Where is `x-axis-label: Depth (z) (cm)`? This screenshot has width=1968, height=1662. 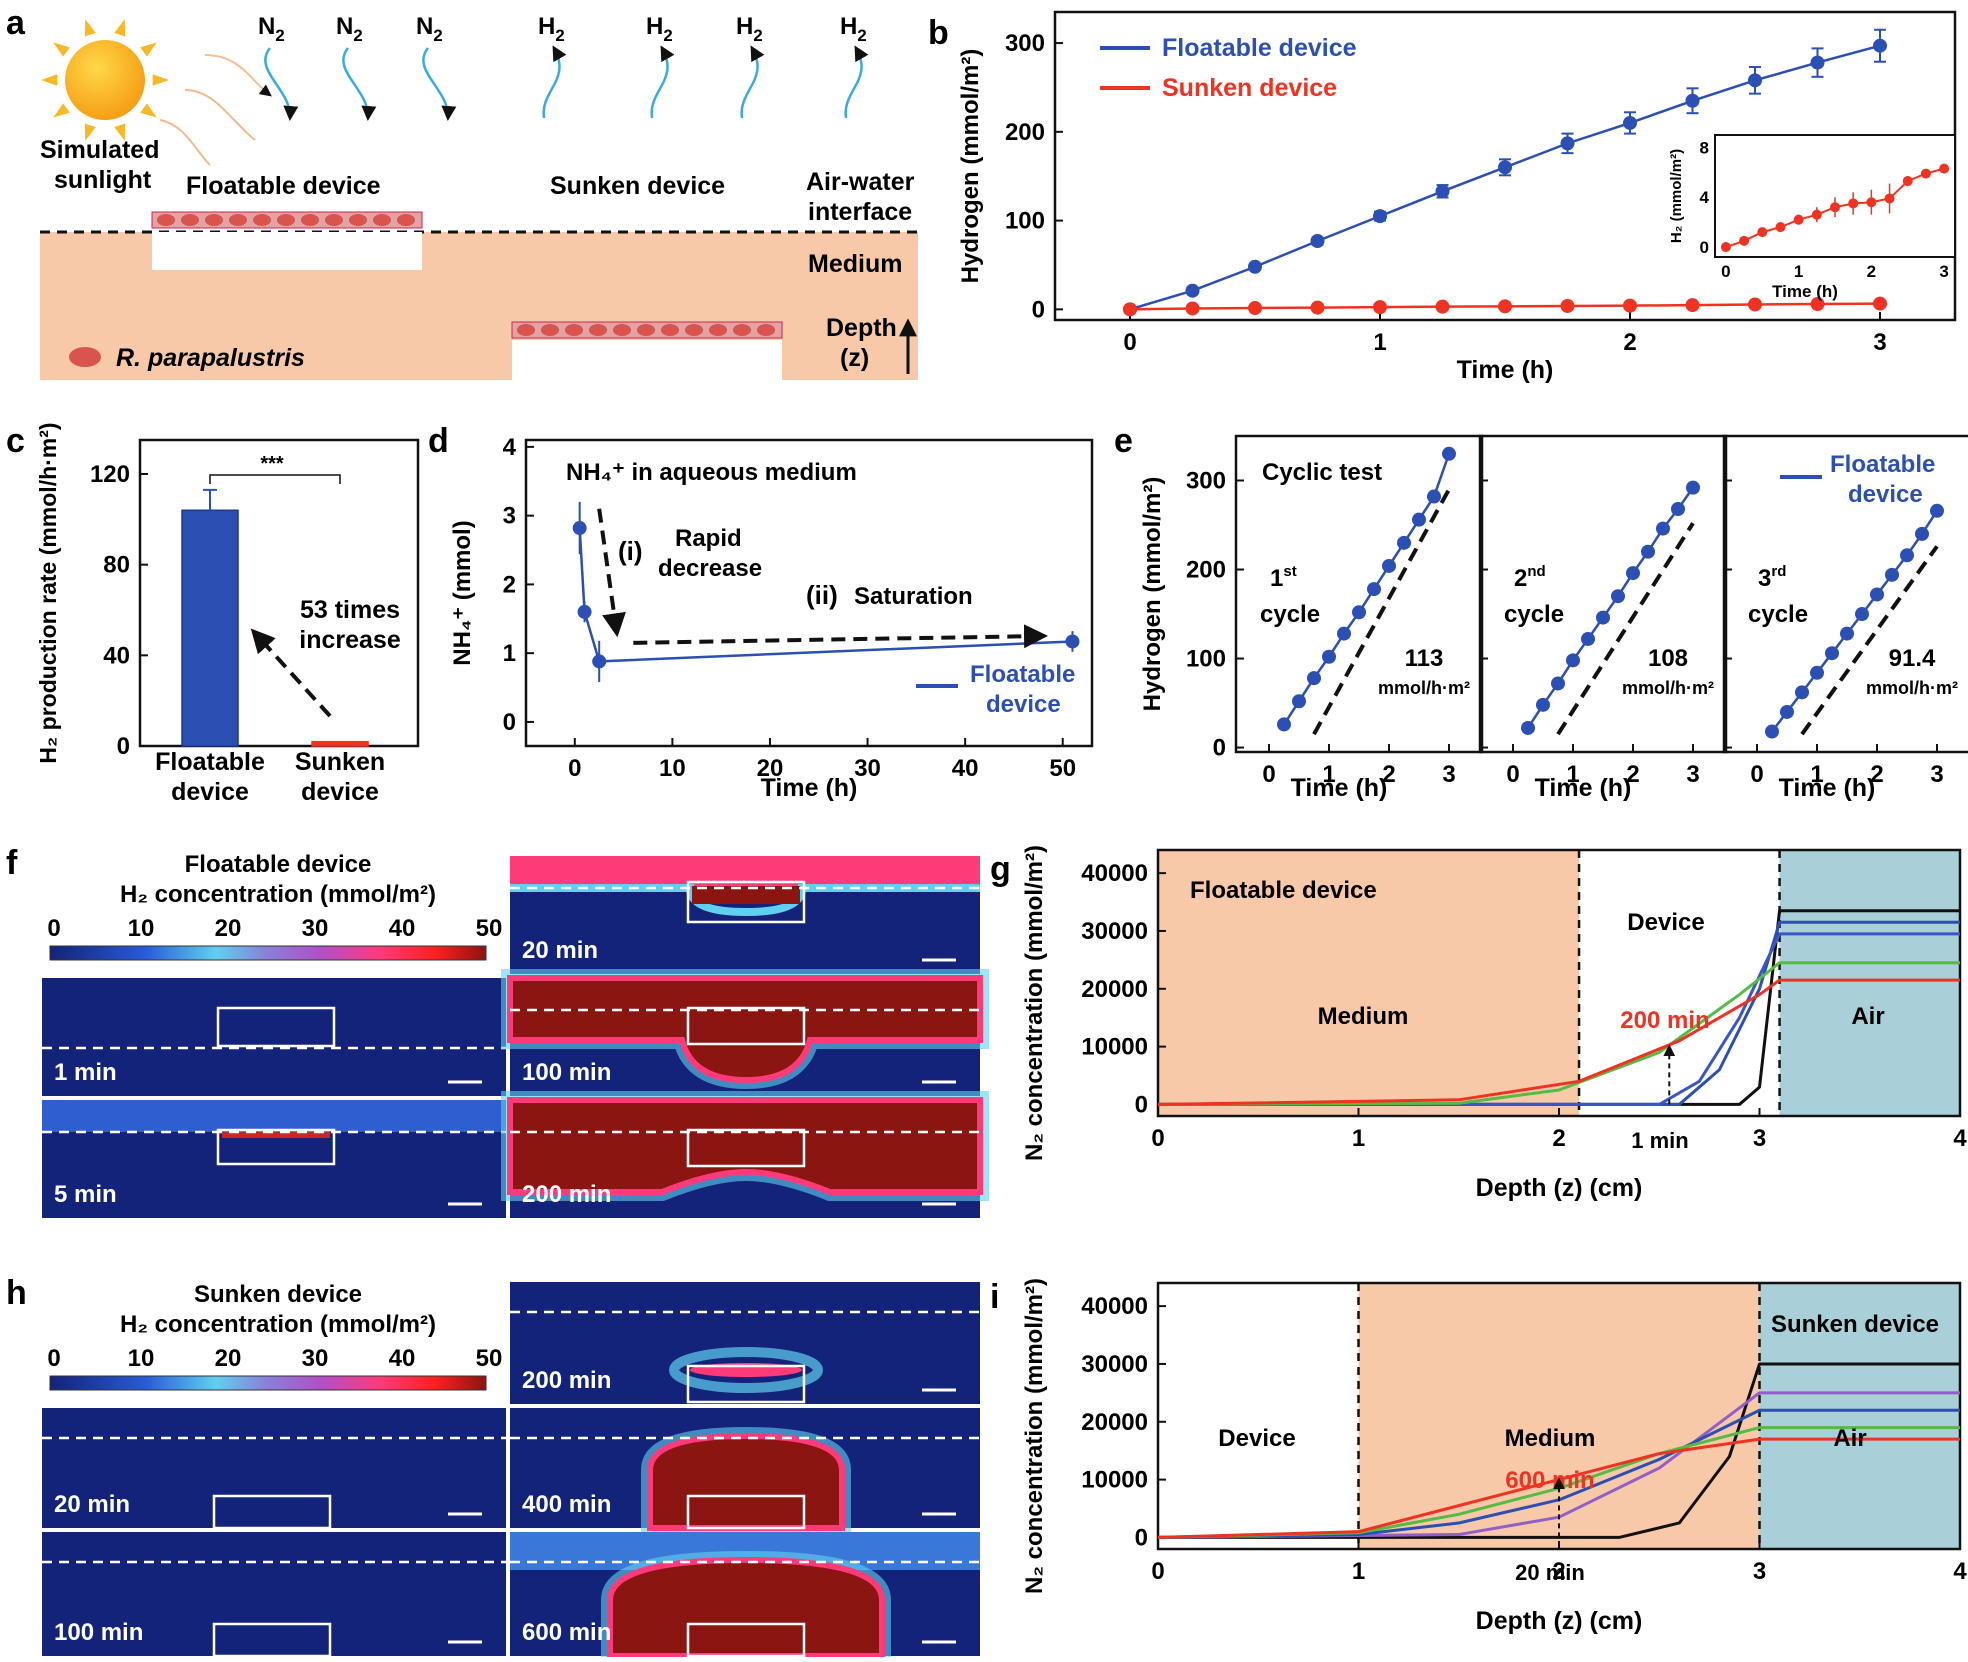
x-axis-label: Depth (z) (cm) is located at coordinates (1559, 1621).